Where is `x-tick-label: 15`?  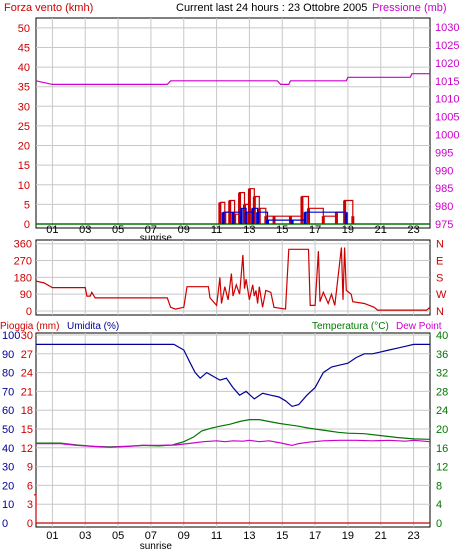 x-tick-label: 15 is located at coordinates (282, 536).